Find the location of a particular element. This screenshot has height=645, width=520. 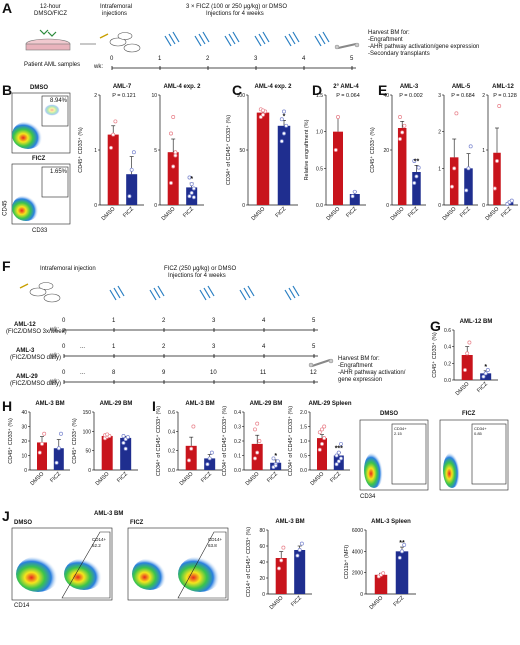

panel-letter-b: B is located at coordinates (7, 90).